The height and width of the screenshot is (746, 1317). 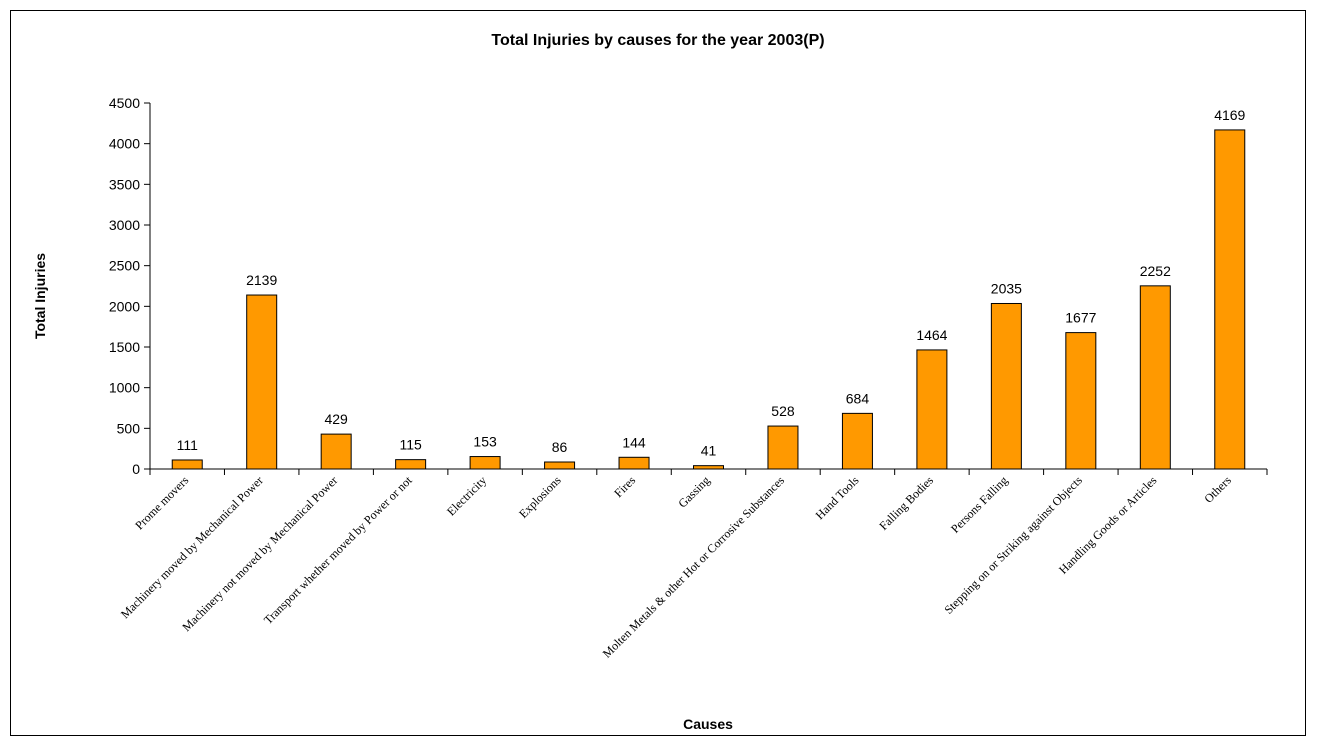 What do you see at coordinates (693, 491) in the screenshot?
I see `x-tick-label: Gassing` at bounding box center [693, 491].